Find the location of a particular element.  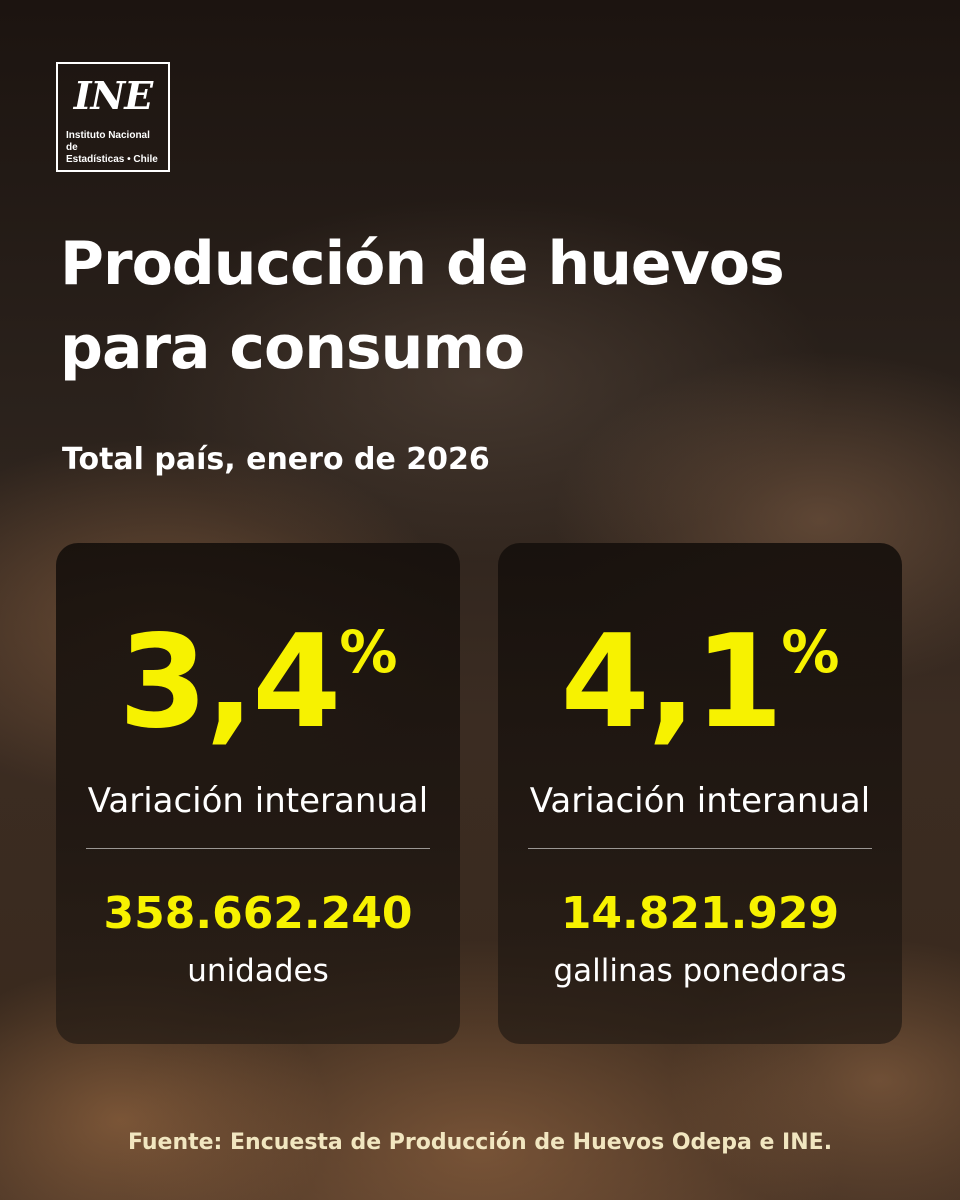

stat-count-unit: unidades is located at coordinates (258, 971).